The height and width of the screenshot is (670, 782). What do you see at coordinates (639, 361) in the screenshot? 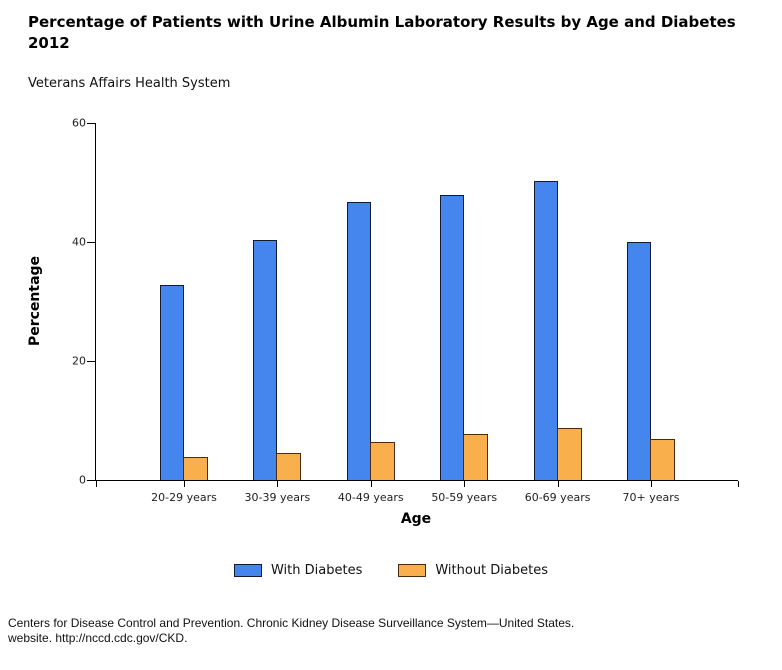
I see `bar-with-diabetes-70+-years` at bounding box center [639, 361].